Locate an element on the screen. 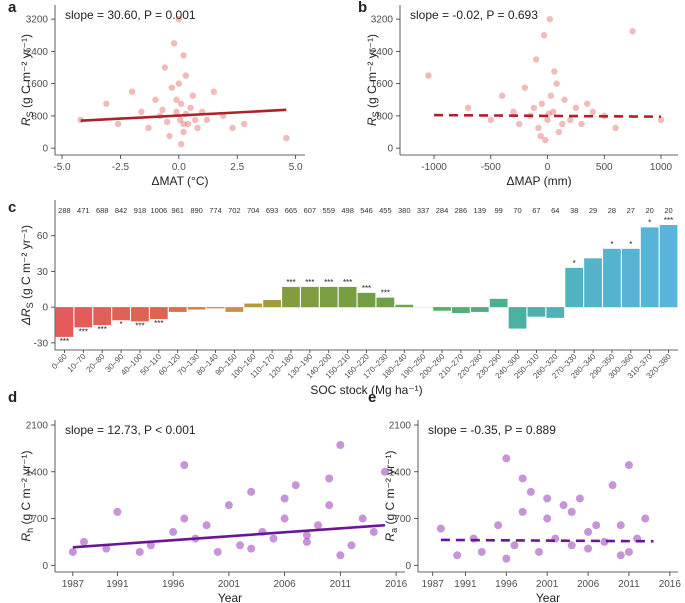 Image resolution: width=685 pixels, height=603 pixels. count-label: 67 is located at coordinates (536, 210).